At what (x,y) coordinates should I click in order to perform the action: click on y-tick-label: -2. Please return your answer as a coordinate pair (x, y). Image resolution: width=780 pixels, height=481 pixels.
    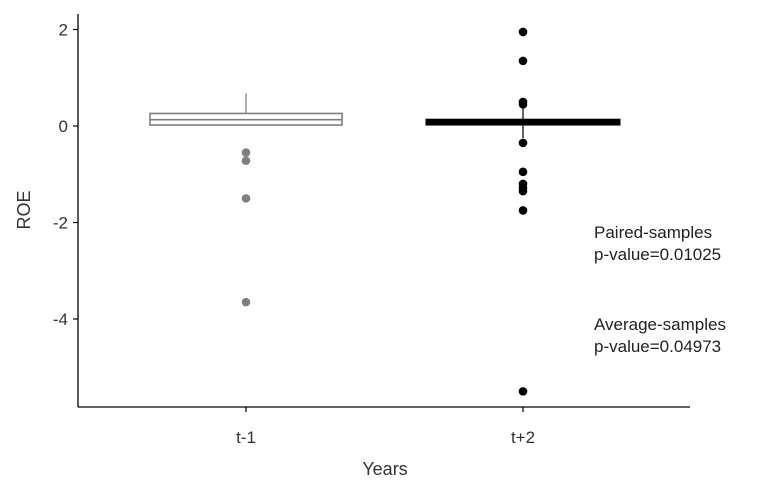
    Looking at the image, I should click on (60, 223).